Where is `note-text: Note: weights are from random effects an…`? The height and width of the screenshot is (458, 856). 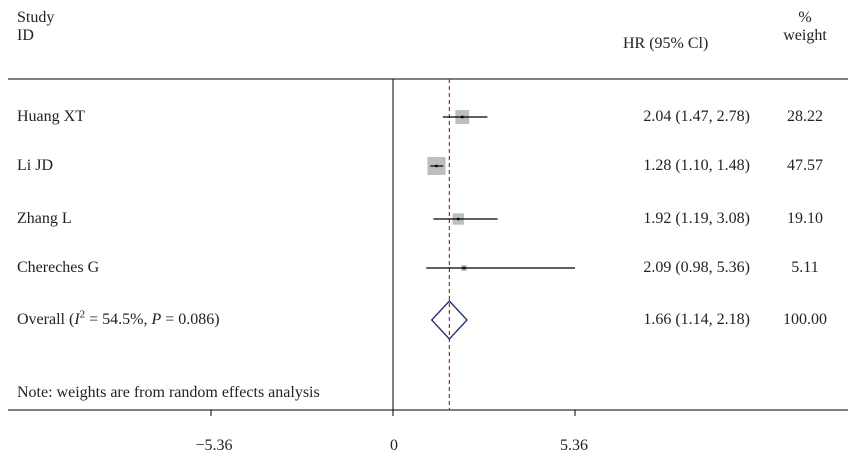
note-text: Note: weights are from random effects an… is located at coordinates (168, 392).